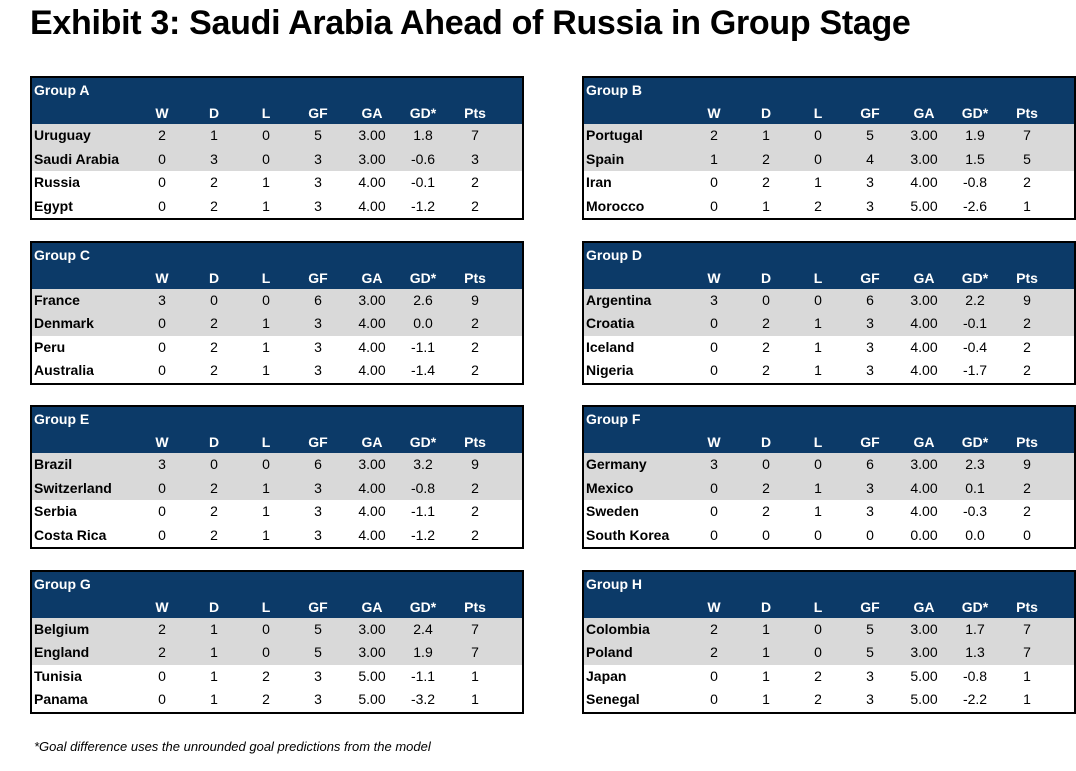 This screenshot has width=1076, height=771. I want to click on table-row: Serbia 0 2 1 3 4.00 -1.1 2, so click(277, 512).